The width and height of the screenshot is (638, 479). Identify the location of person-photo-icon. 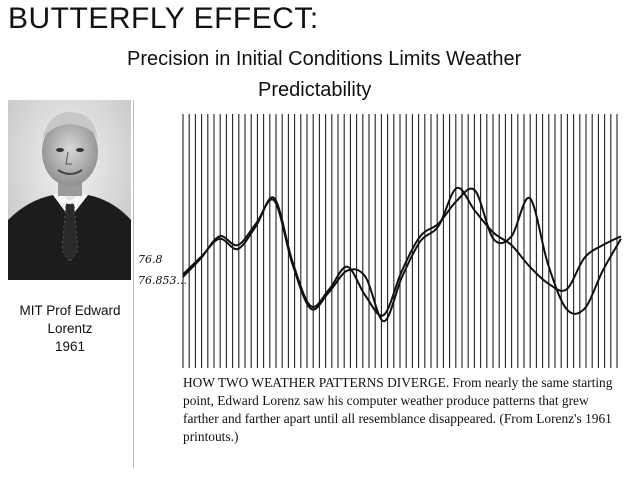
(69, 190).